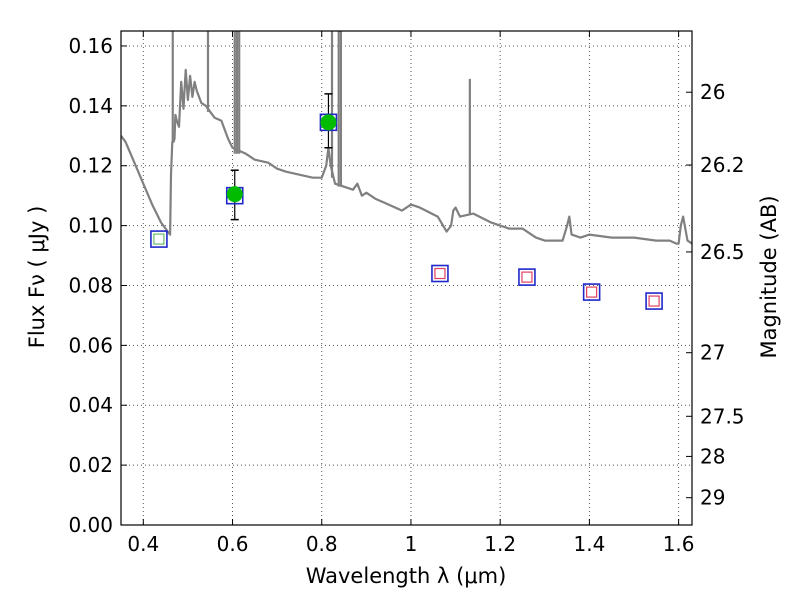 The image size is (800, 600). I want to click on y-axis-label: Flux Fν ( μJy ), so click(37, 277).